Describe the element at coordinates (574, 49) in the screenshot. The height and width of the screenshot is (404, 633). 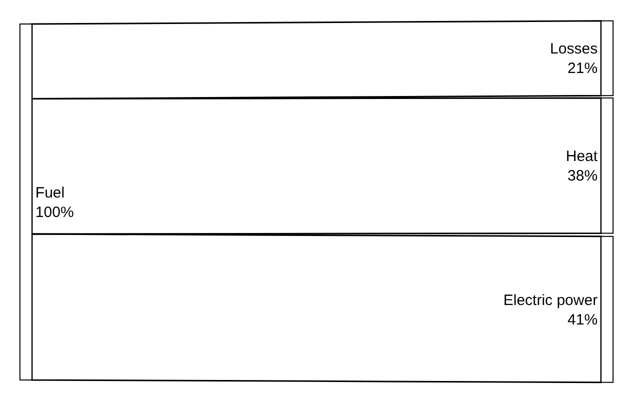
I see `category-label: Losses` at that location.